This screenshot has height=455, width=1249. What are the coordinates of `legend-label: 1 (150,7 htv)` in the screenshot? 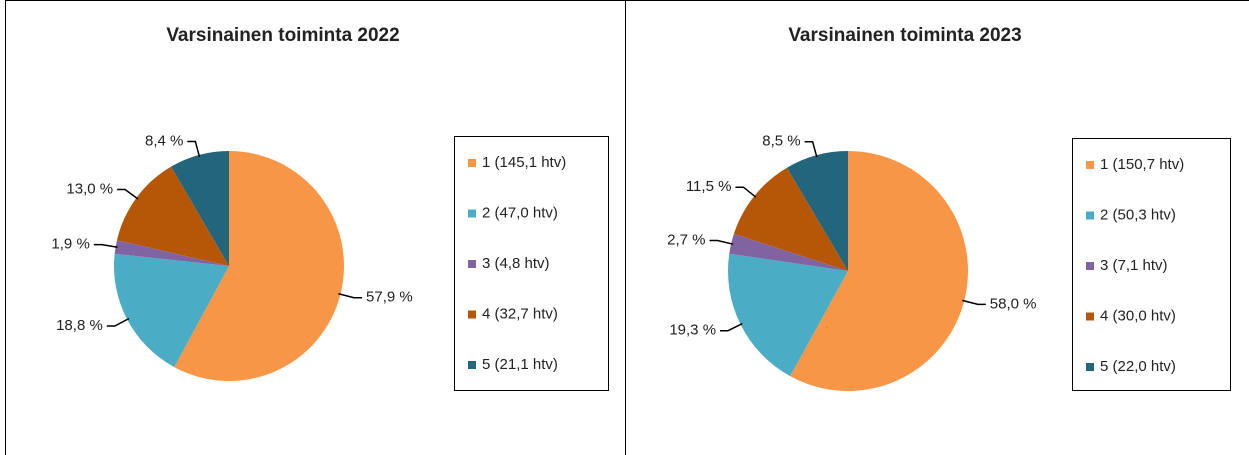 It's located at (1142, 164).